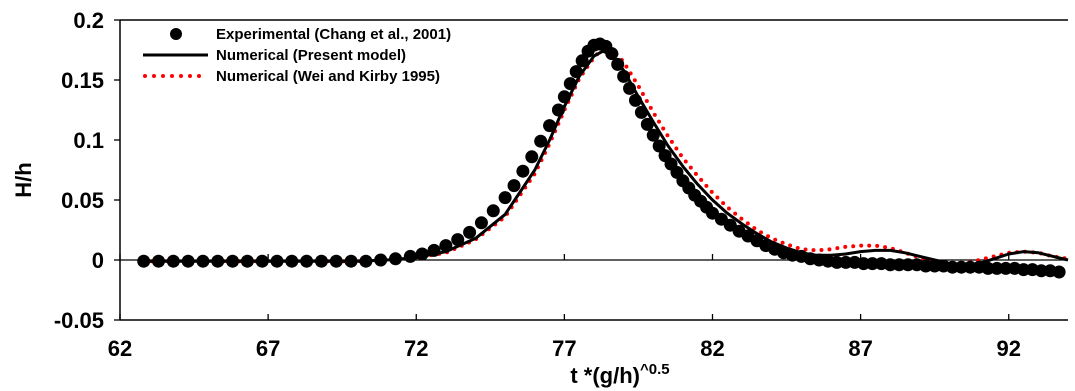 This screenshot has height=391, width=1075. Describe the element at coordinates (1009, 348) in the screenshot. I see `x-tick-label: 92` at that location.